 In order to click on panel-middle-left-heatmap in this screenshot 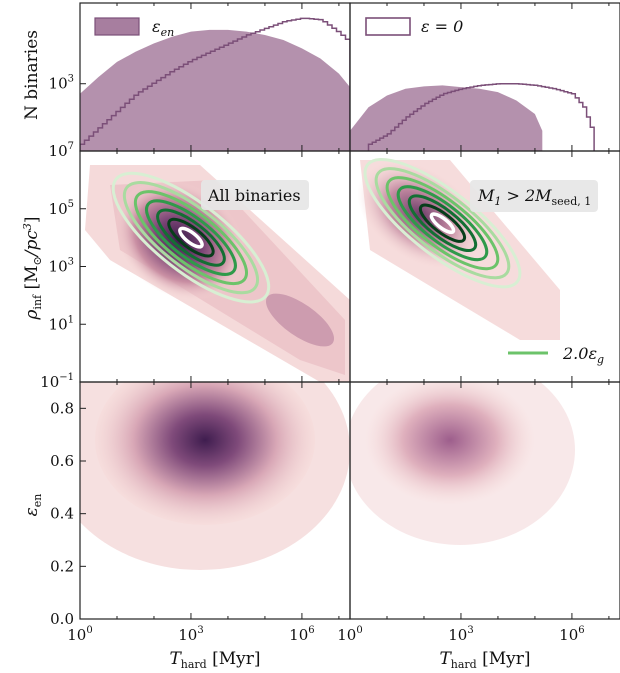, I will do `click(217, 273)`.